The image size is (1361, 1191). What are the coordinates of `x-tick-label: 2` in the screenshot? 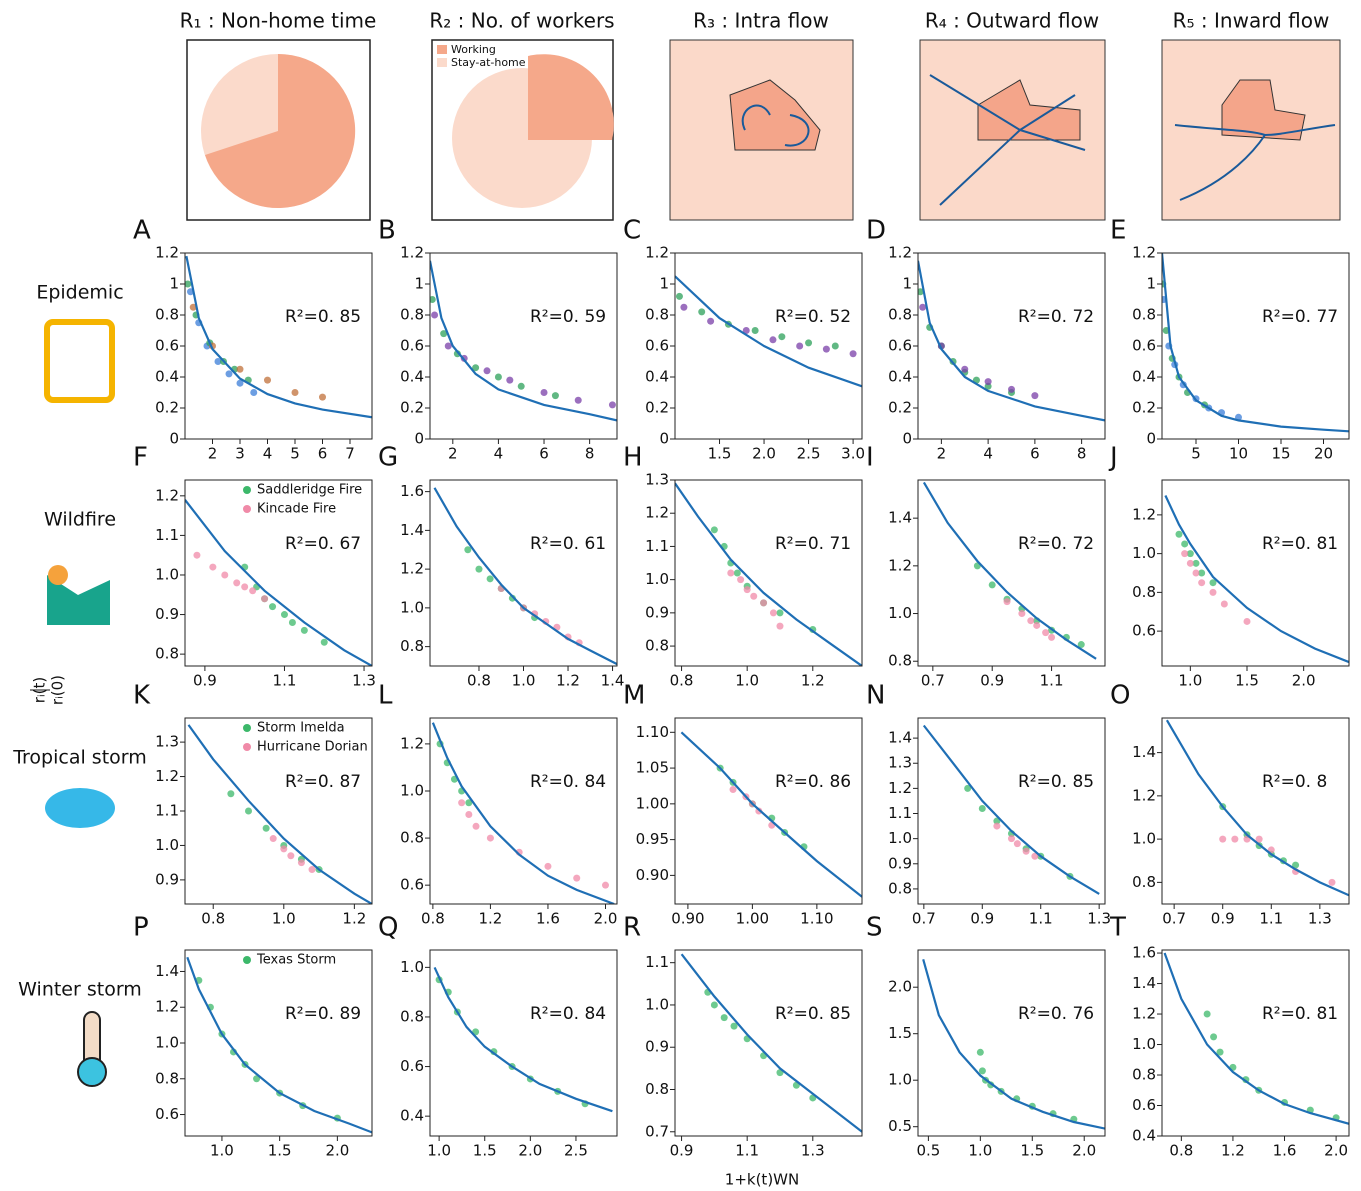 It's located at (453, 454).